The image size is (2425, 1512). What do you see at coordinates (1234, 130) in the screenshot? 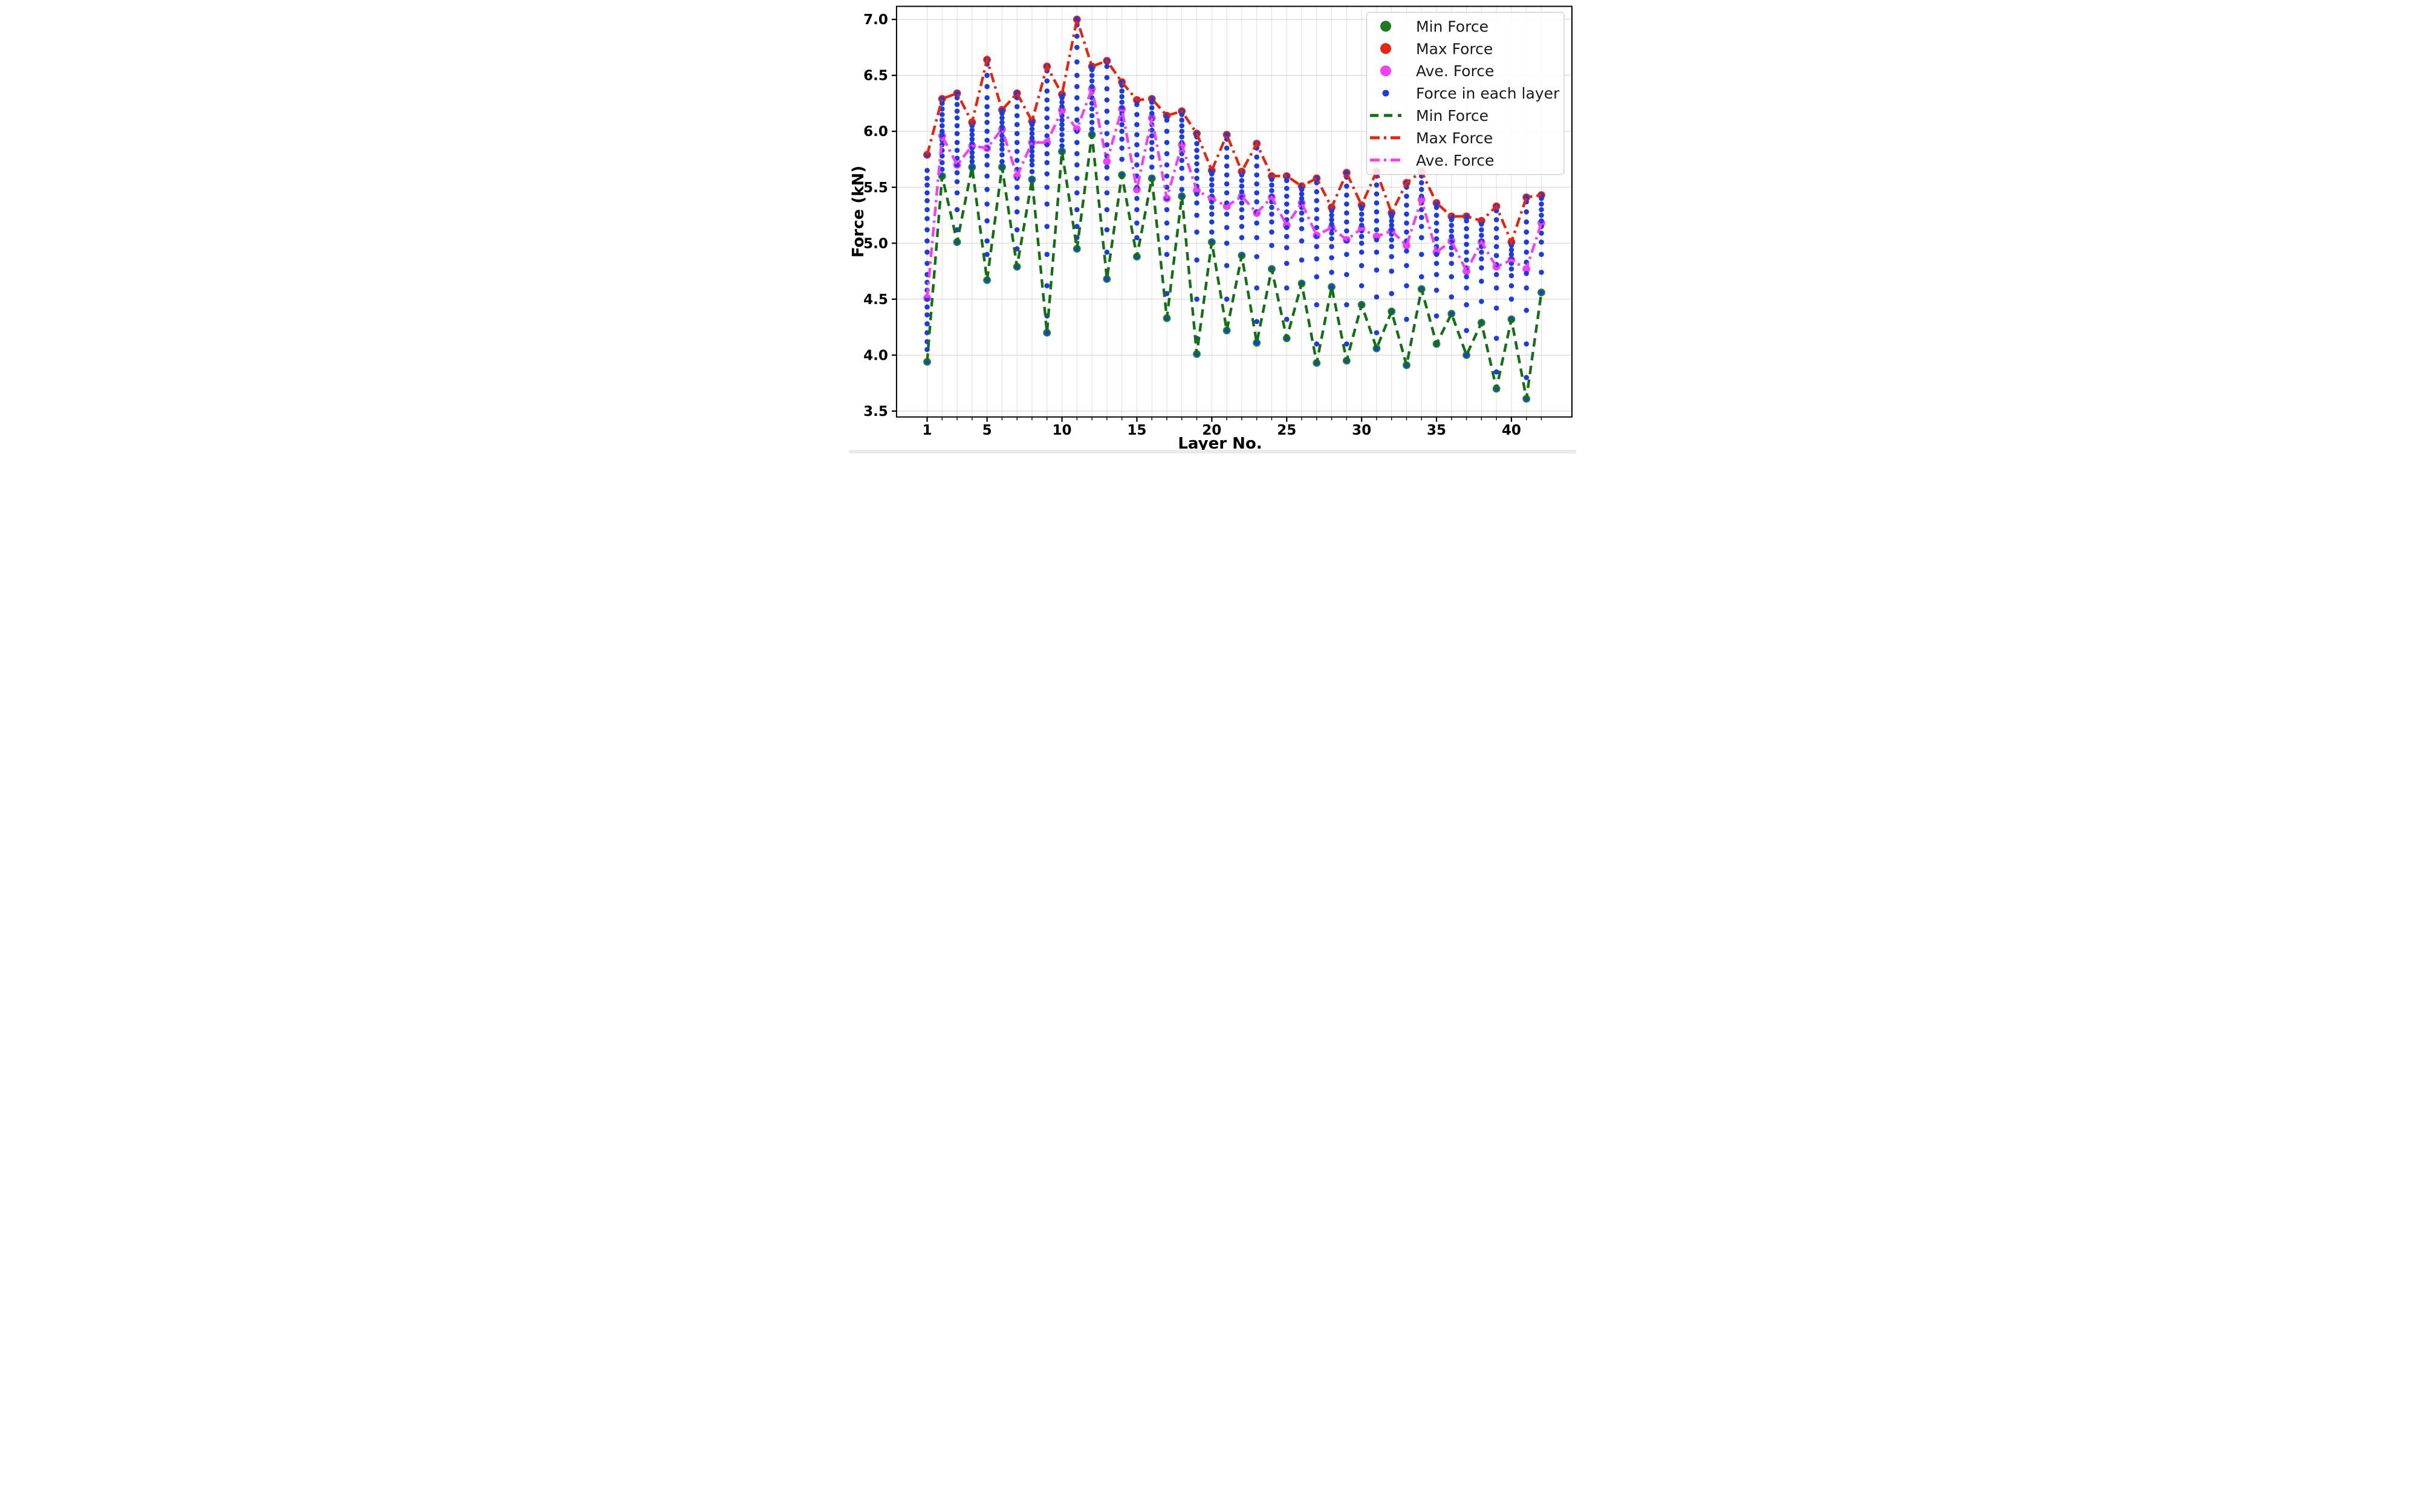
I see `max-force-line` at bounding box center [1234, 130].